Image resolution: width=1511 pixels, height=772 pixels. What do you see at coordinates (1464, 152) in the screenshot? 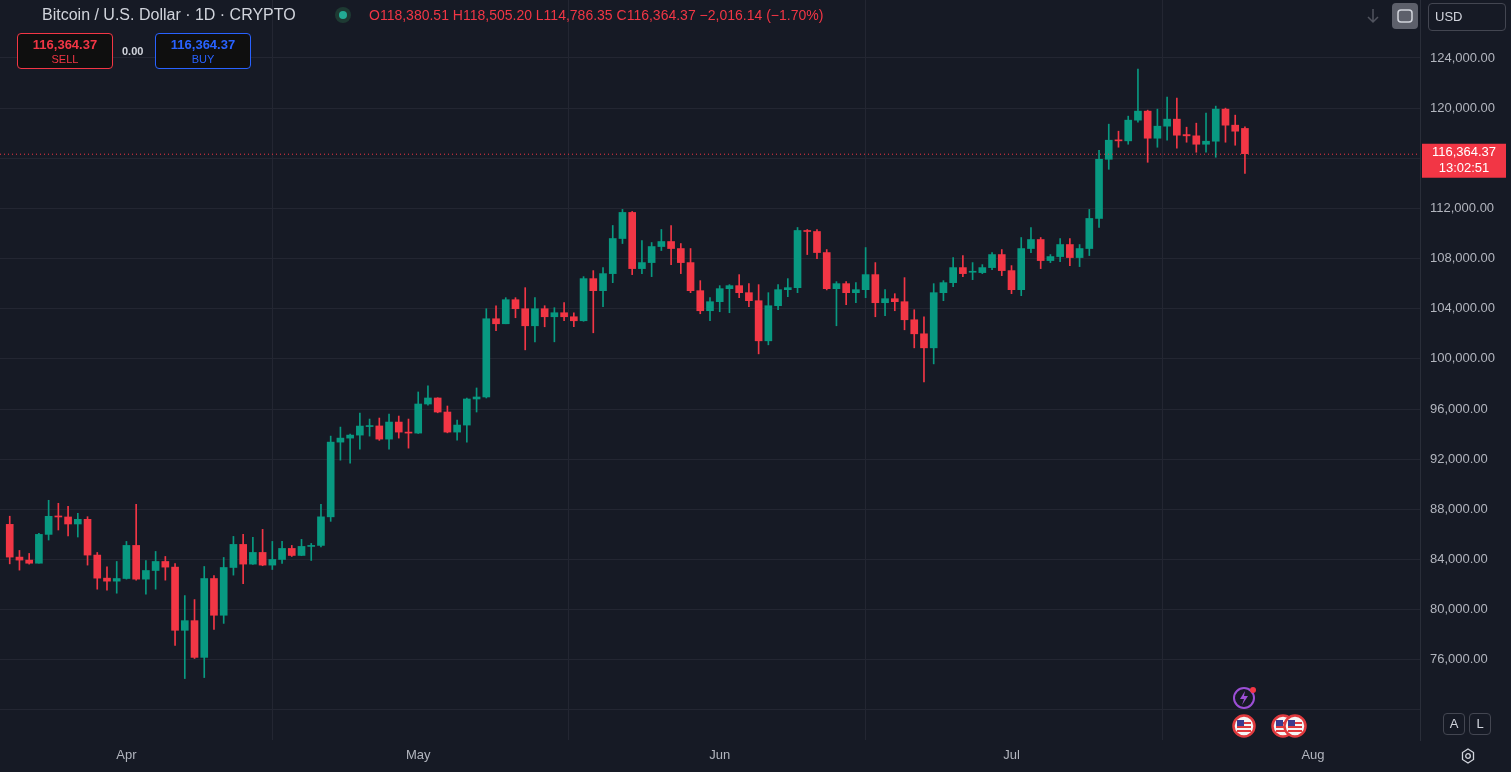
I see `ref-line-label: 116,364.37` at bounding box center [1464, 152].